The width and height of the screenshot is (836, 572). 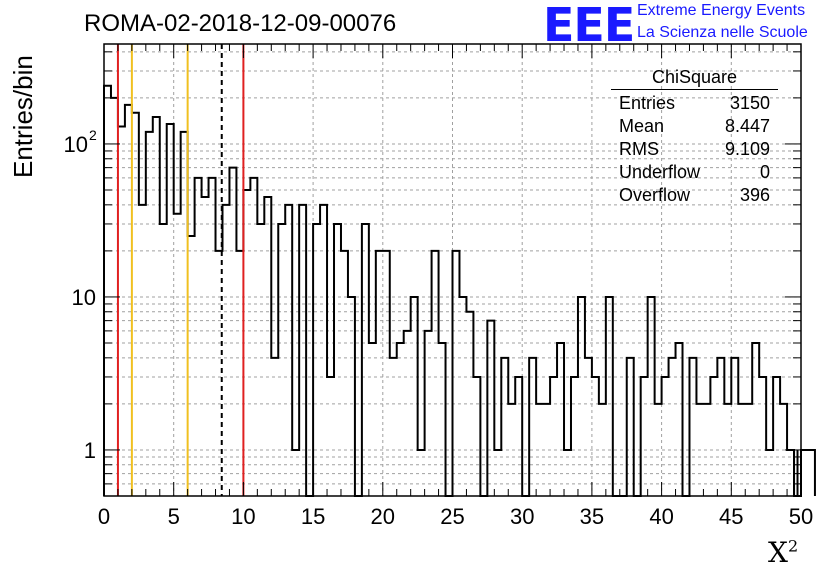 What do you see at coordinates (23, 116) in the screenshot?
I see `y-axis-label: Entries/bin` at bounding box center [23, 116].